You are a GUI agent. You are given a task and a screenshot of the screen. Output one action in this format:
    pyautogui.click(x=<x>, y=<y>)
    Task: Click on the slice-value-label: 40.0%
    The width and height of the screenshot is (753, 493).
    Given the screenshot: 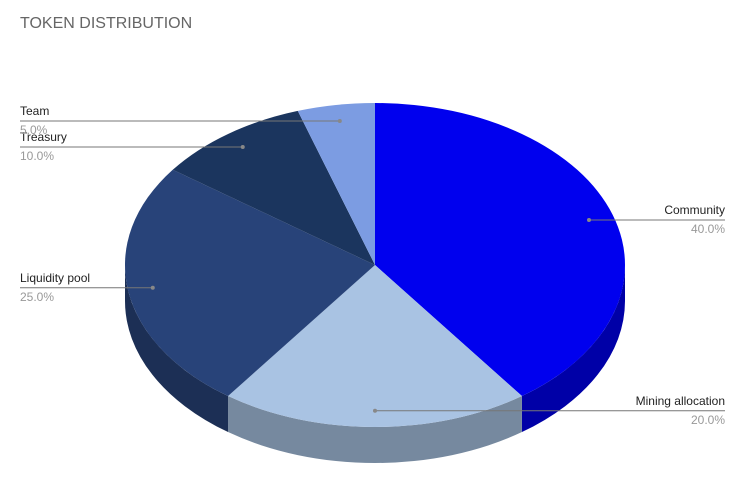 What is the action you would take?
    pyautogui.click(x=708, y=229)
    